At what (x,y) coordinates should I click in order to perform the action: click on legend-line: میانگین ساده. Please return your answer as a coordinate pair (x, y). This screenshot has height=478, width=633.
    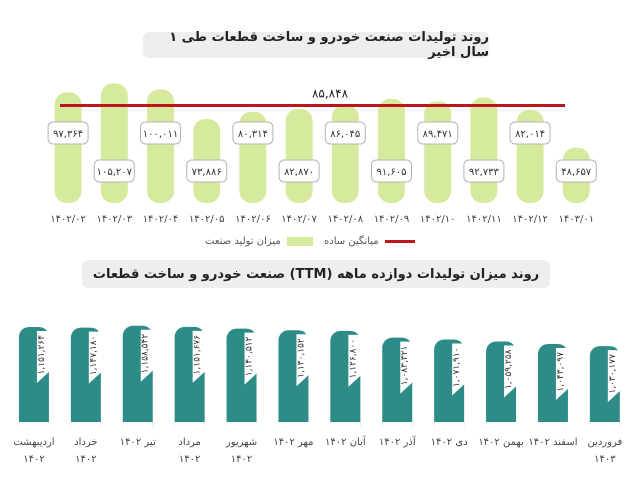
    Looking at the image, I should click on (369, 241).